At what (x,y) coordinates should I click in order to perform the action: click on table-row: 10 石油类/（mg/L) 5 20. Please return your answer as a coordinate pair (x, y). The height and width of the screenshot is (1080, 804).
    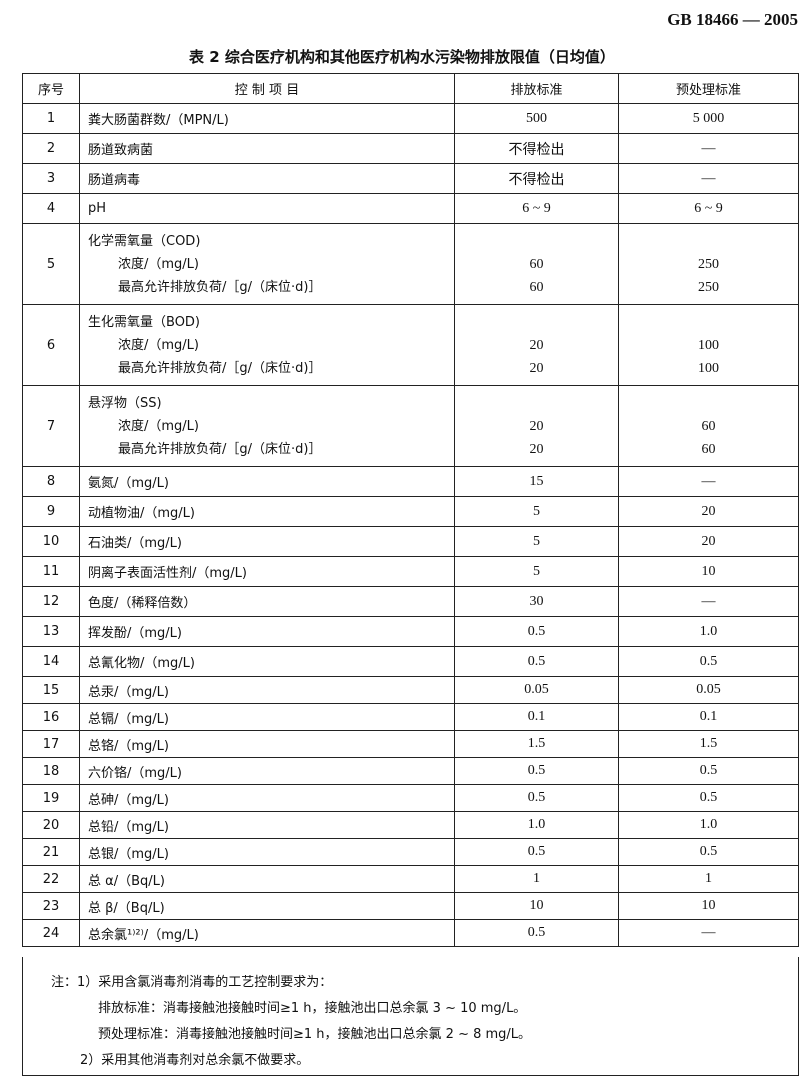
    Looking at the image, I should click on (410, 541).